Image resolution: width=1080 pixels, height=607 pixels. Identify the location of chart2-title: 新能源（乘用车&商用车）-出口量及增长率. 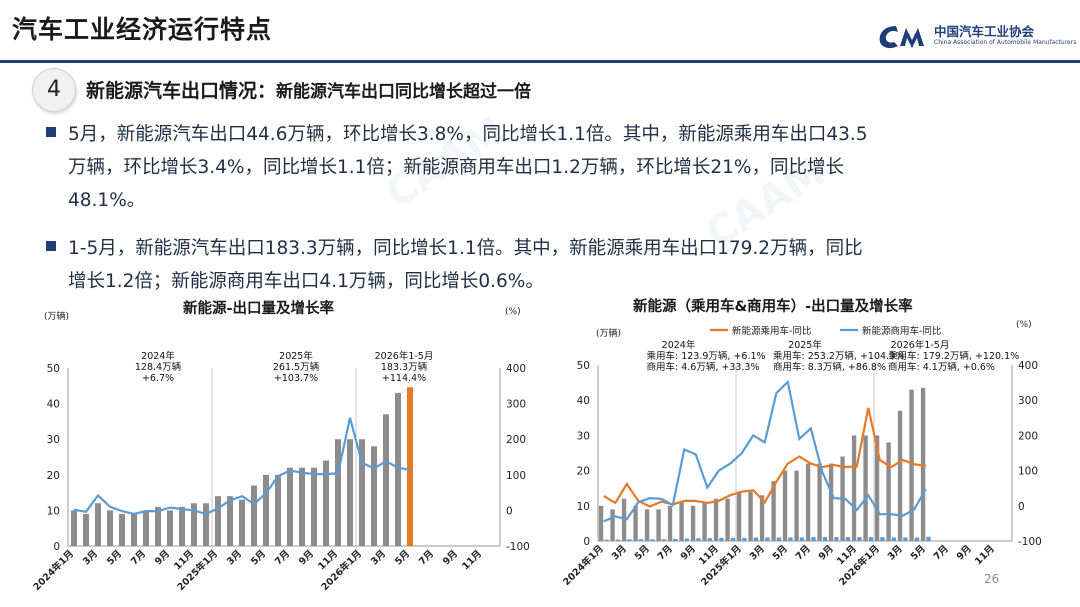
(773, 307).